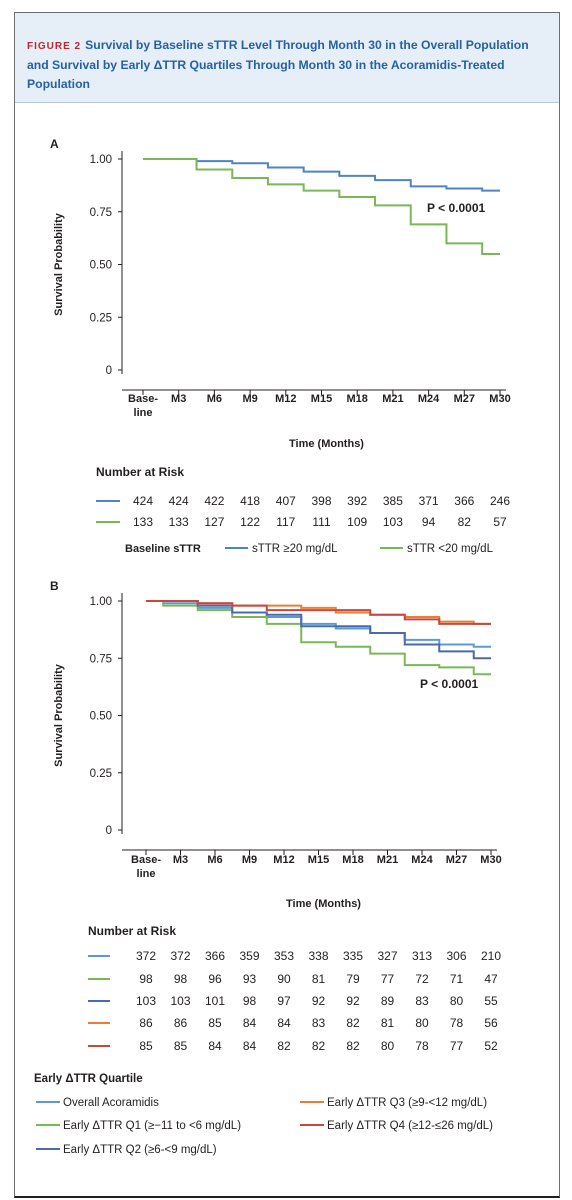  What do you see at coordinates (143, 522) in the screenshot?
I see `risk-cell: 133` at bounding box center [143, 522].